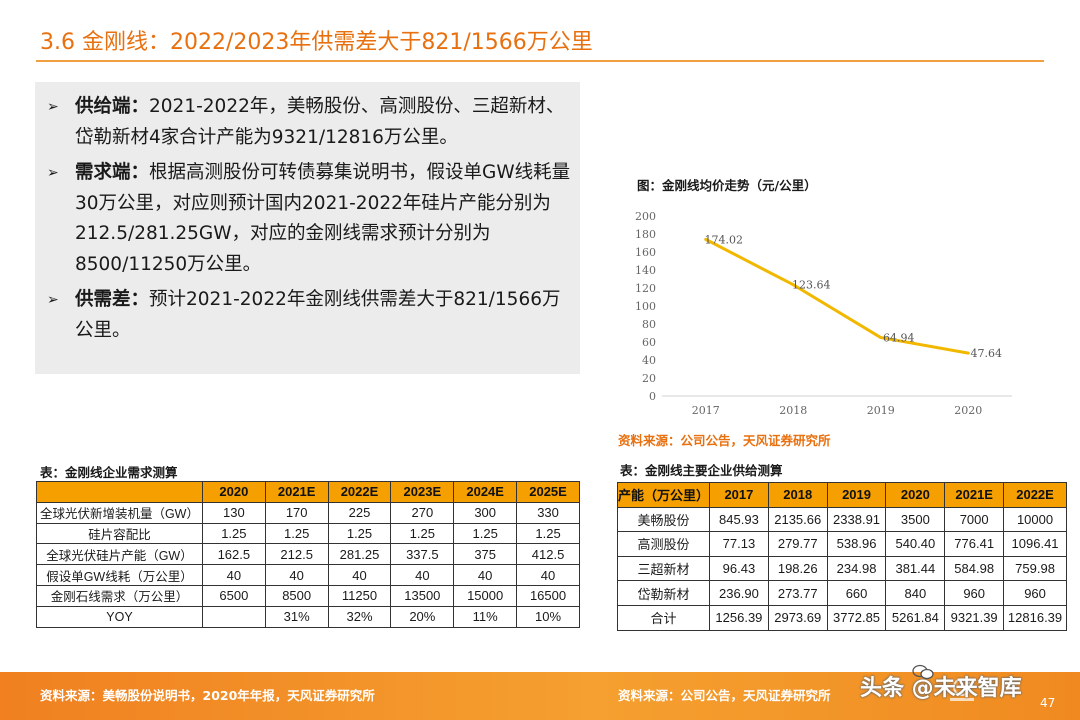 The height and width of the screenshot is (720, 1080). What do you see at coordinates (548, 492) in the screenshot?
I see `column-header: 2025E` at bounding box center [548, 492].